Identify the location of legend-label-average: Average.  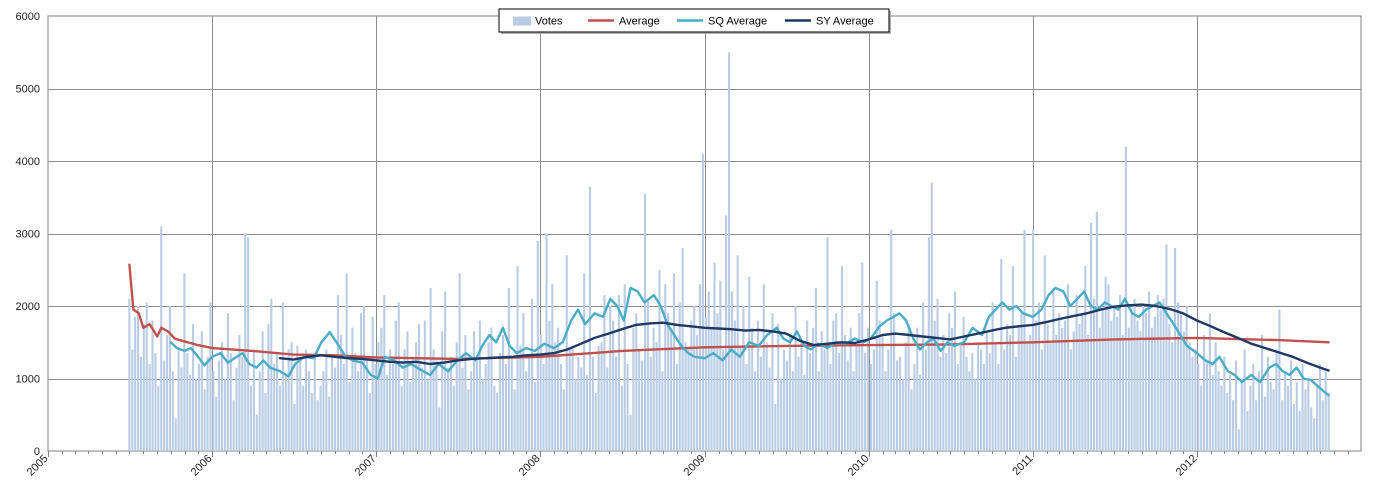
(639, 22).